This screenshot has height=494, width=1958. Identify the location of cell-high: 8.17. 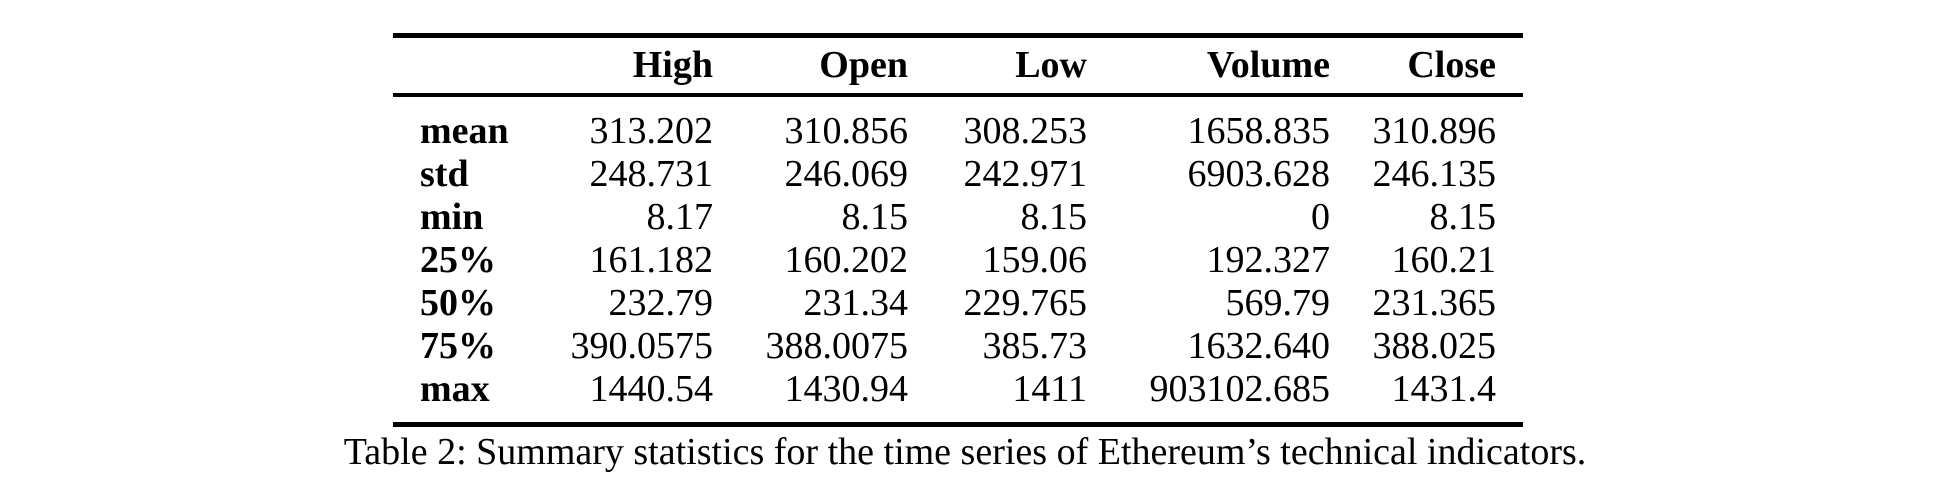
(680, 217).